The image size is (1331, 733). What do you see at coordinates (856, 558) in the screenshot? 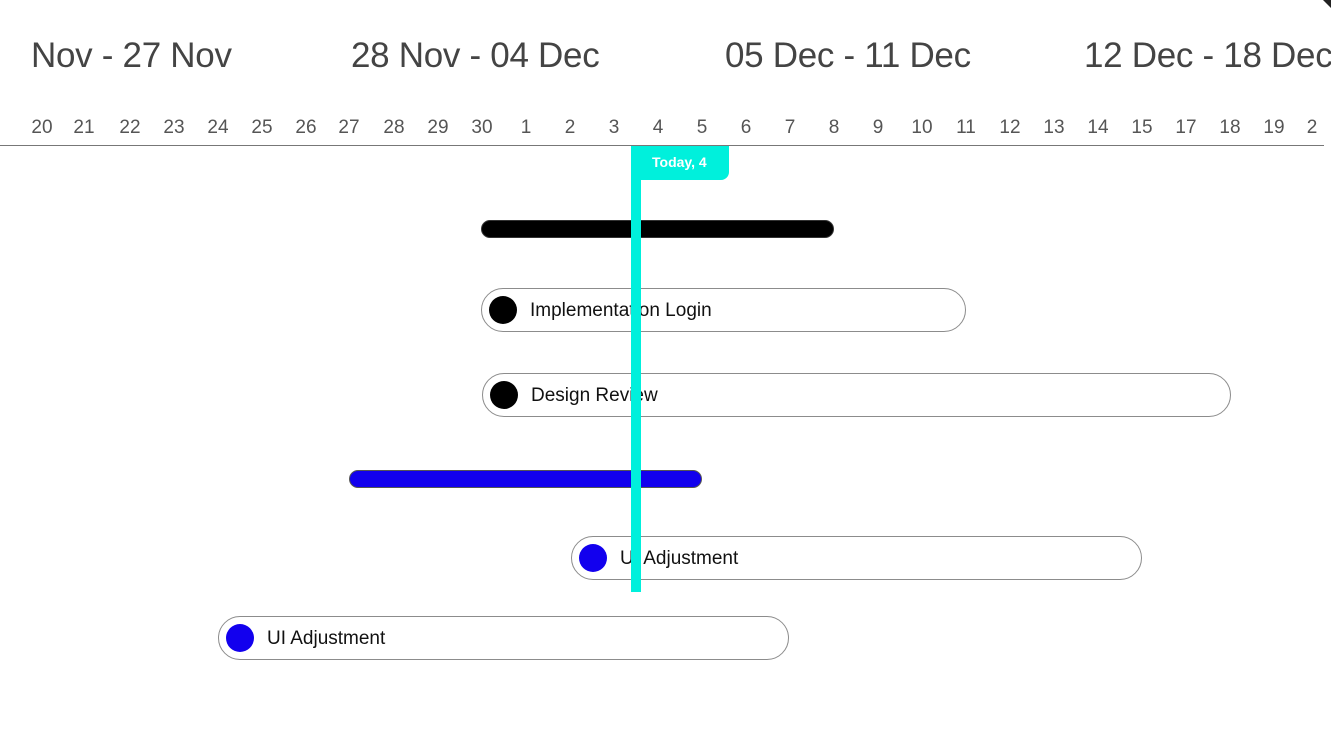
I see `task-ui-adjustment-1: UI Adjustment` at bounding box center [856, 558].